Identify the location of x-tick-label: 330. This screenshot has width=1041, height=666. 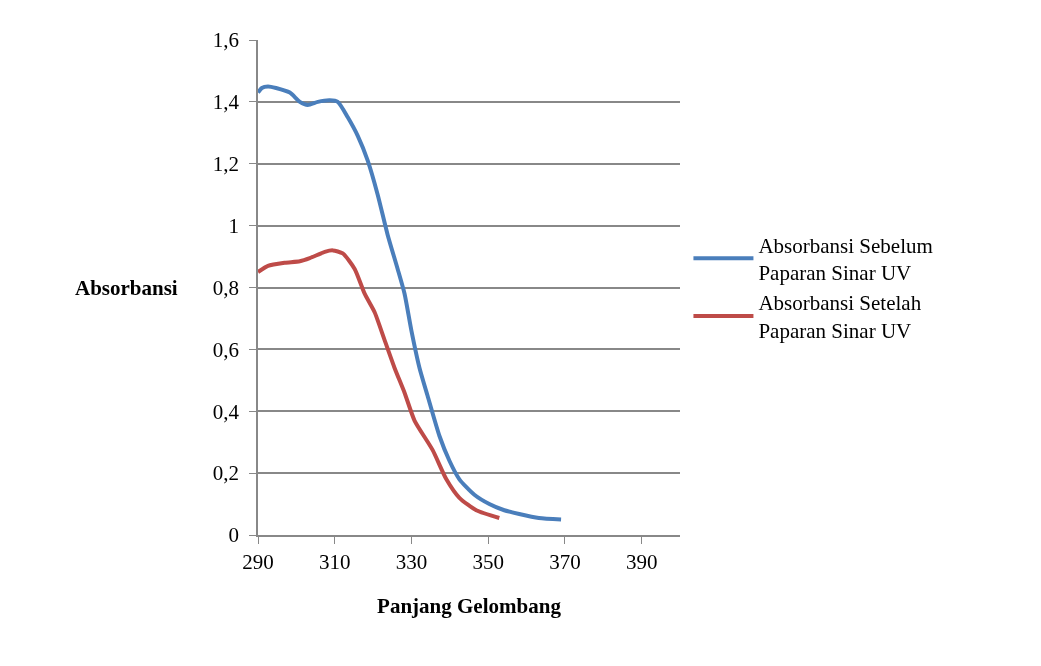
(411, 561).